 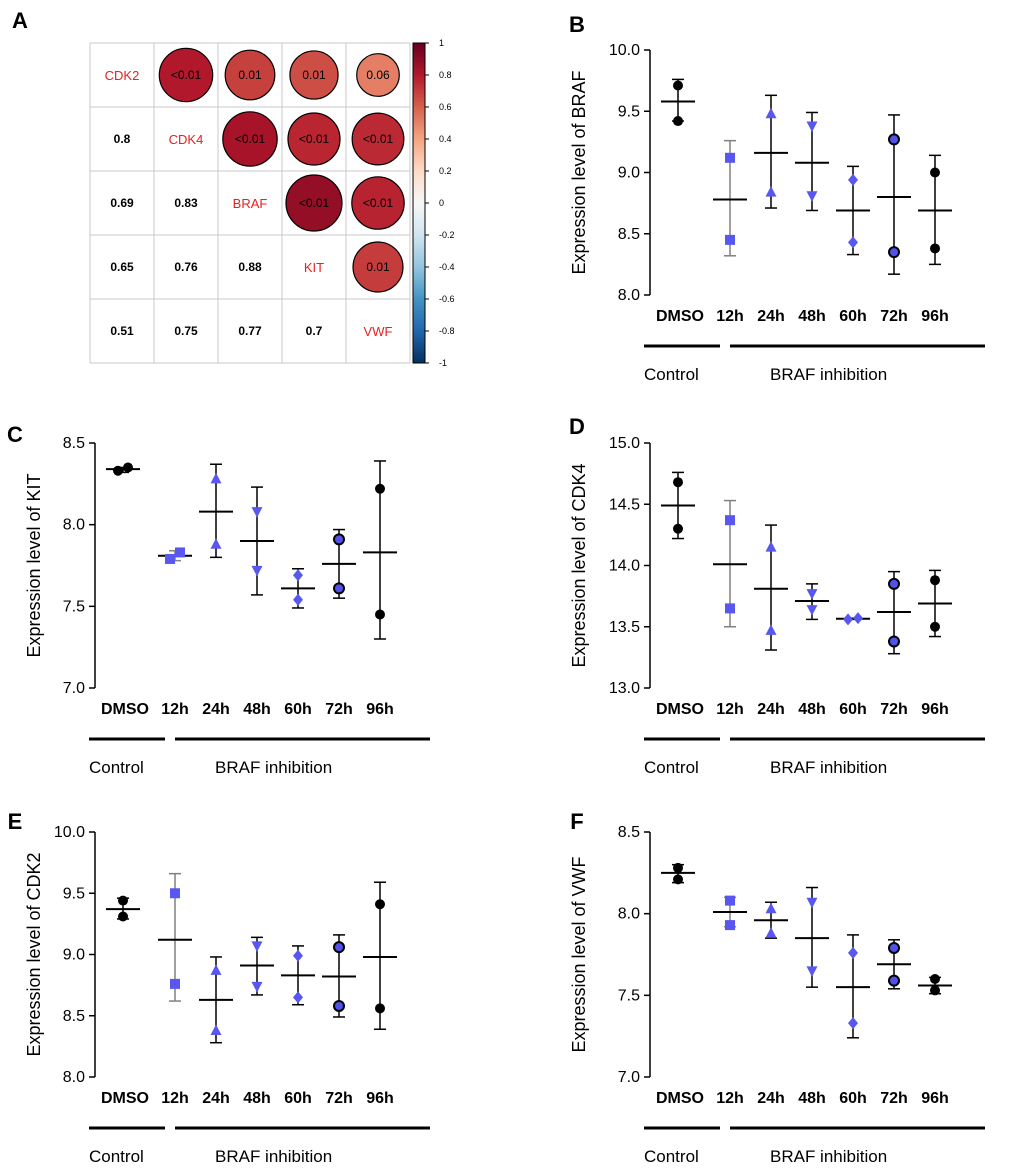 I want to click on heatmap-variable-label: VWF, so click(x=378, y=331).